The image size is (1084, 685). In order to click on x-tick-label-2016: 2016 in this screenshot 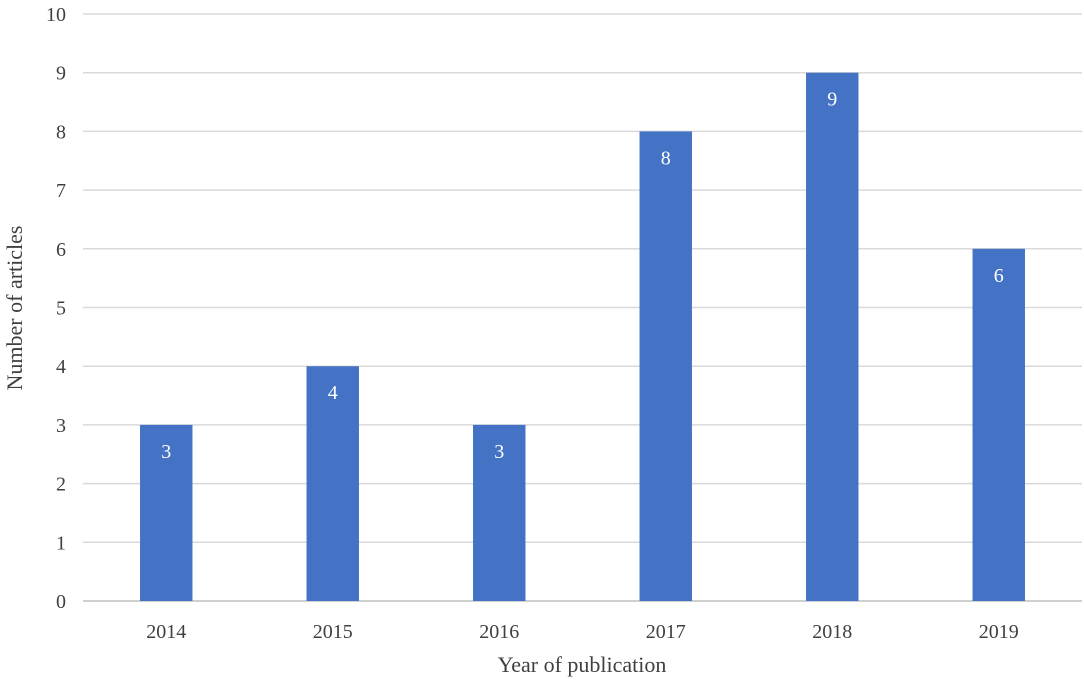, I will do `click(499, 632)`.